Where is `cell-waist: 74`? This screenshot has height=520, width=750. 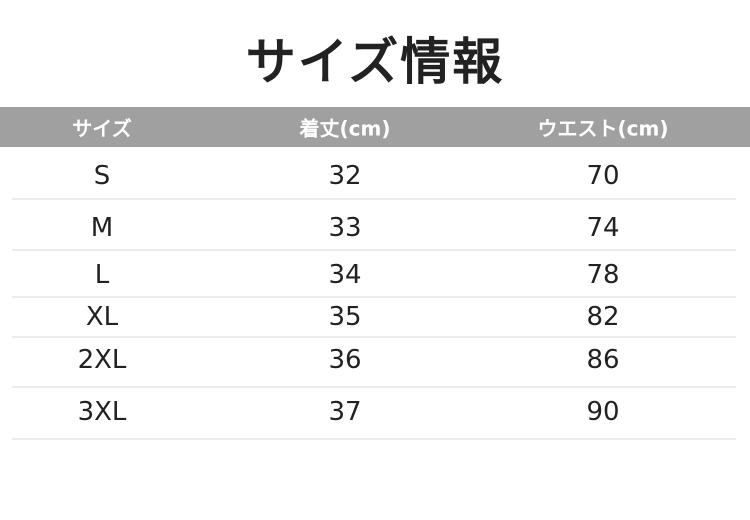 cell-waist: 74 is located at coordinates (603, 228).